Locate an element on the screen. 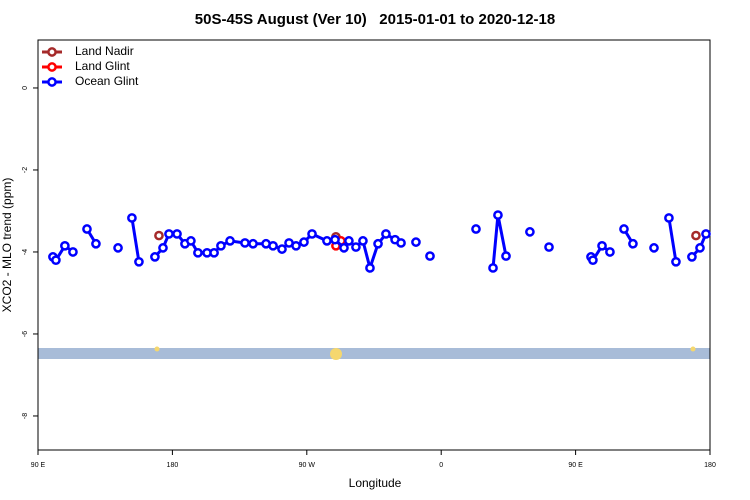 This screenshot has width=750, height=500. y-tick-label: -8 is located at coordinates (25, 416).